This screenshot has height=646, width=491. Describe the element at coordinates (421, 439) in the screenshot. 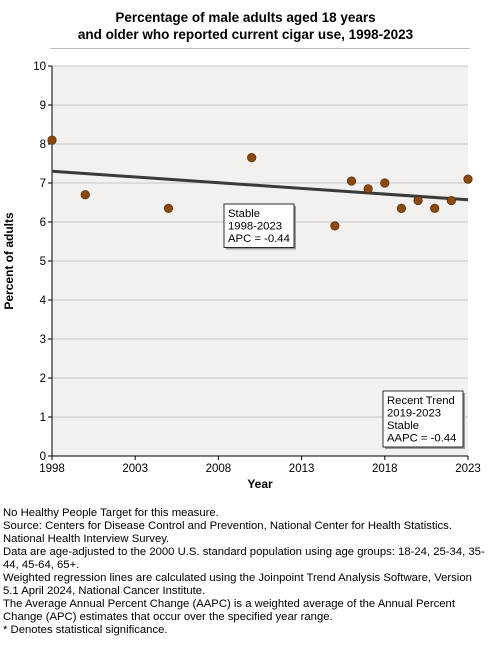

I see `annotation-line: AAPC = -0.44` at that location.